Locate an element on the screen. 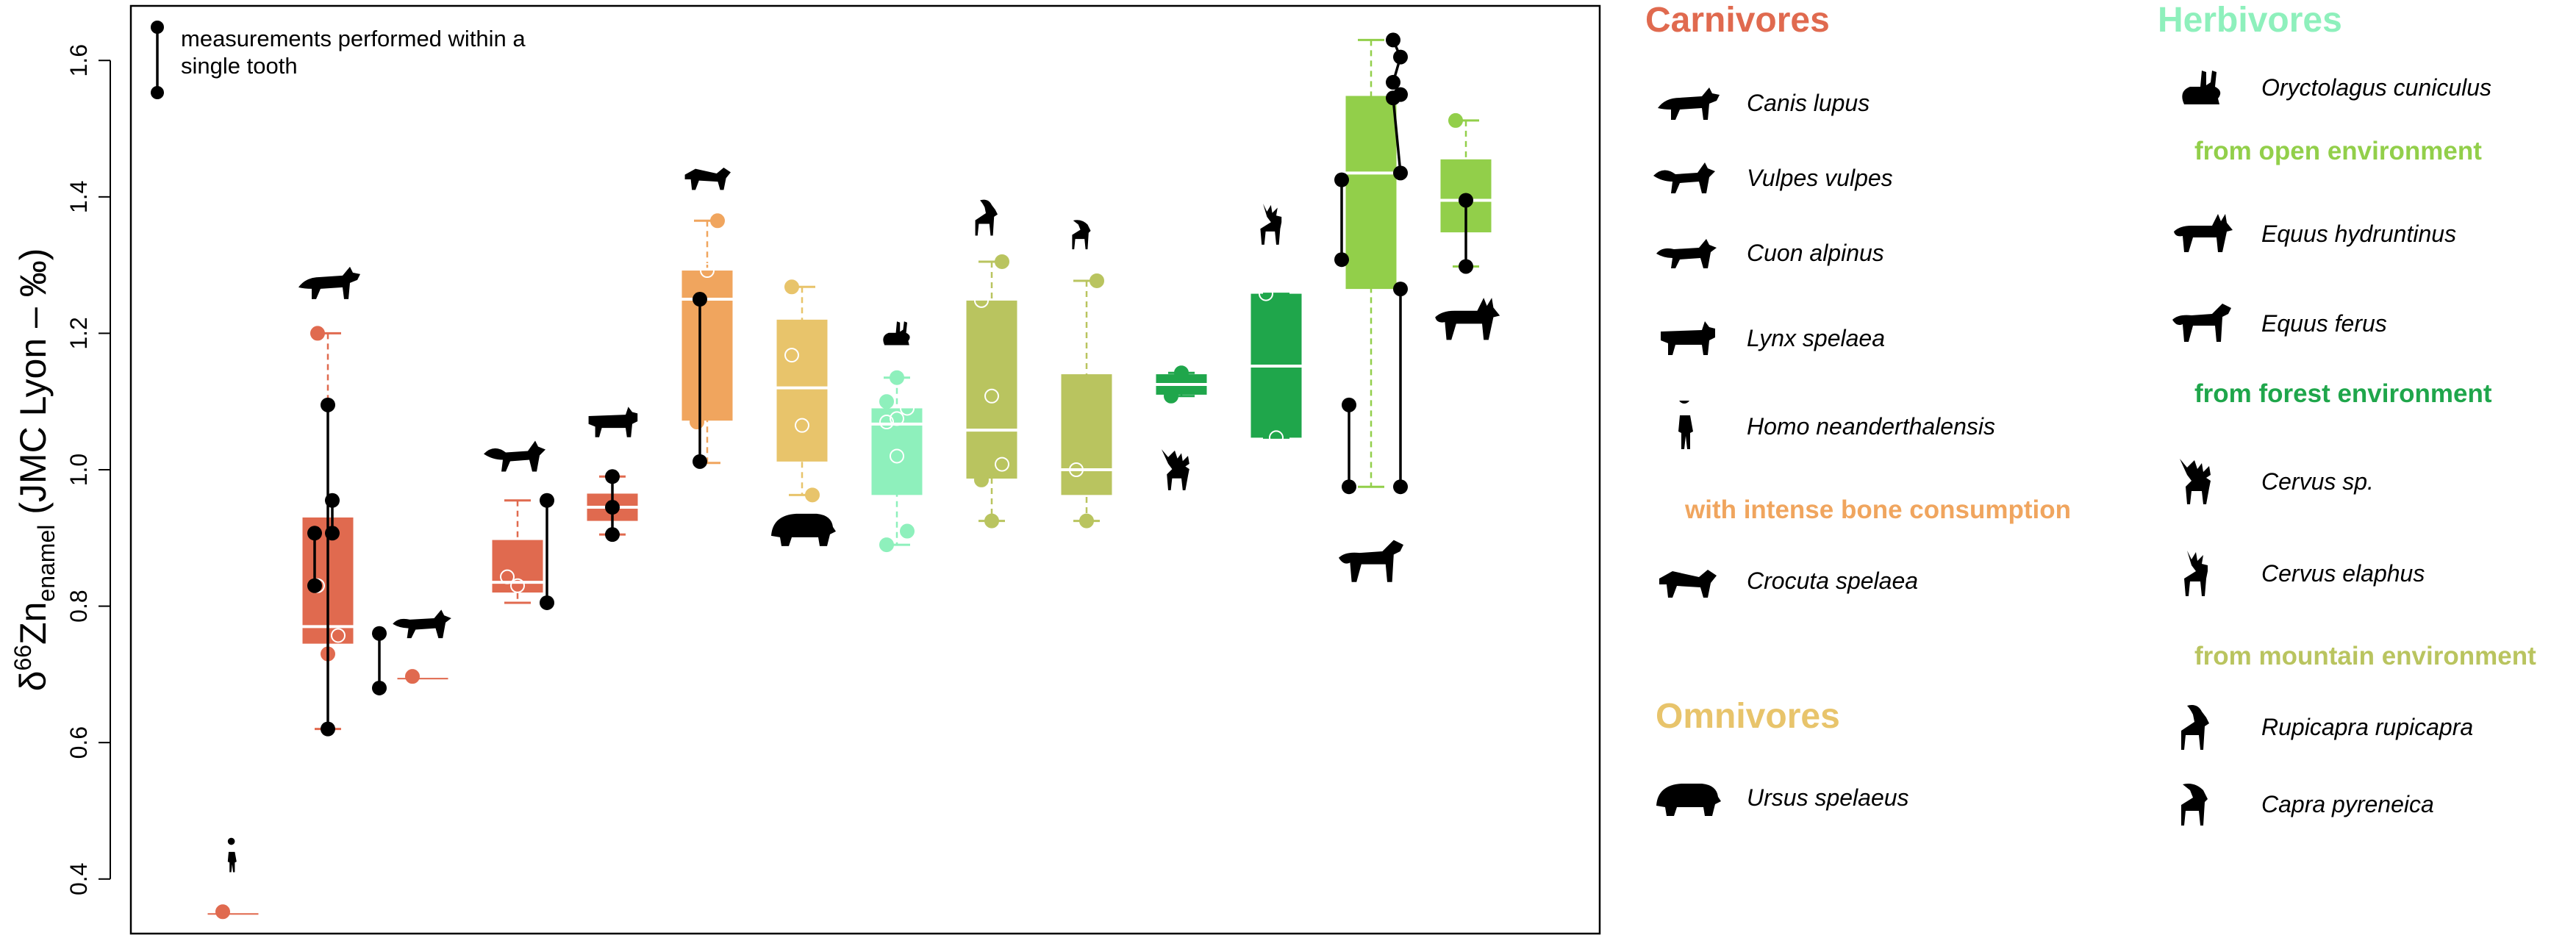  legend-species-label: Cervus elaphus is located at coordinates (2343, 573).